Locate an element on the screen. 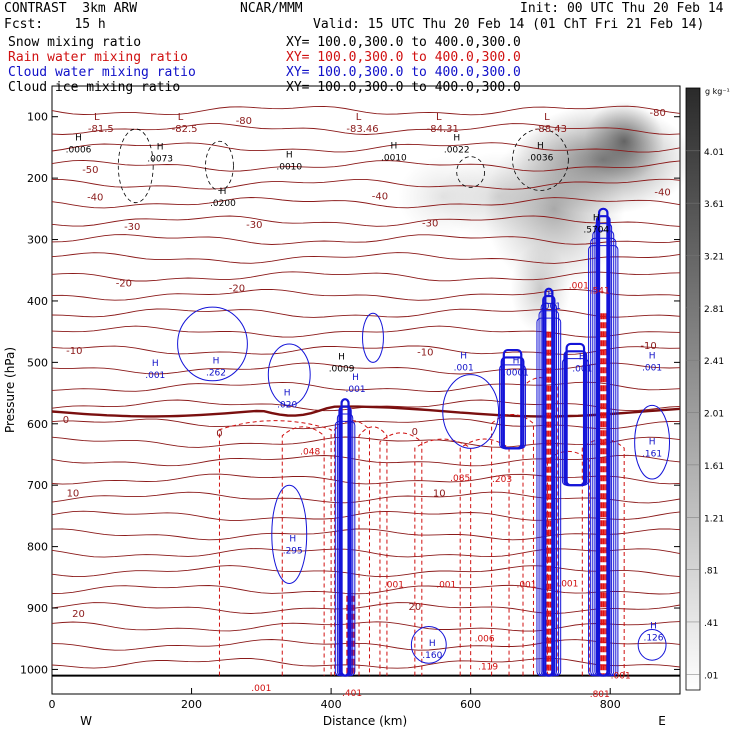 The width and height of the screenshot is (740, 740). y-tick-label: 1000 is located at coordinates (34, 669).